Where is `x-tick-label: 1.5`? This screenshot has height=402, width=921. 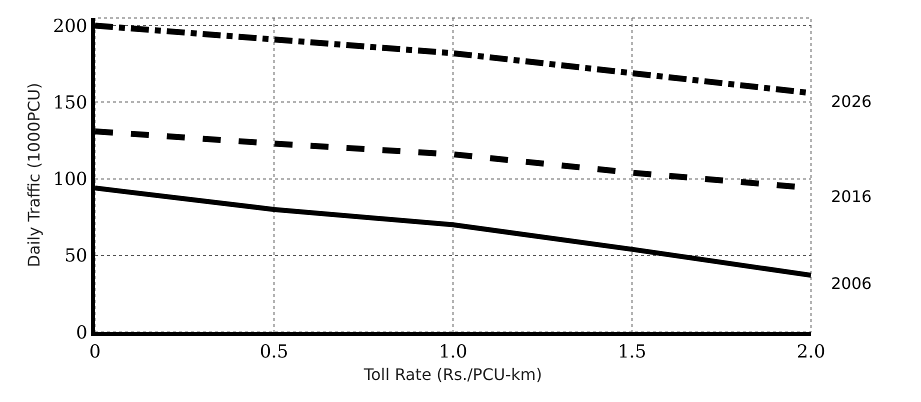 x-tick-label: 1.5 is located at coordinates (632, 352).